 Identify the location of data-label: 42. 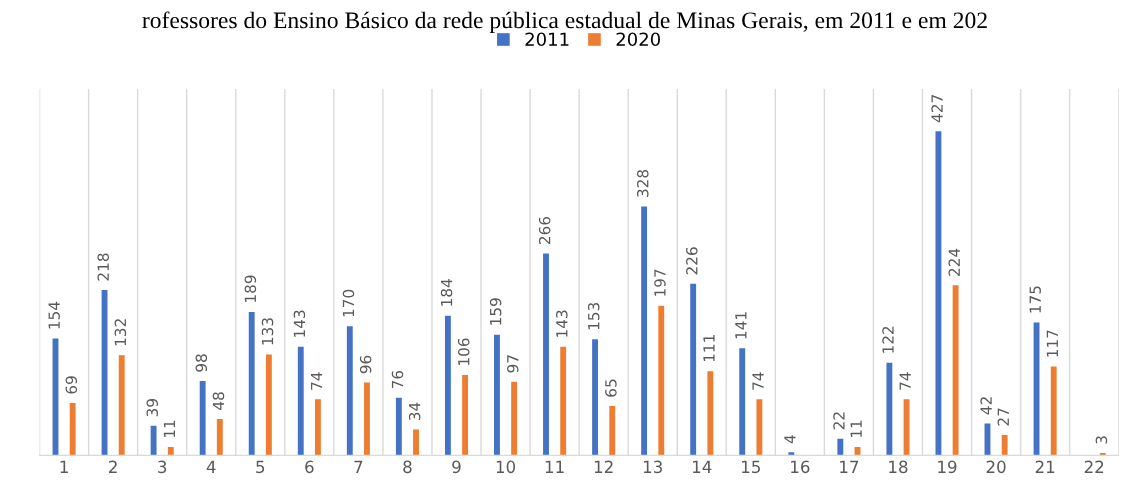
(986, 406).